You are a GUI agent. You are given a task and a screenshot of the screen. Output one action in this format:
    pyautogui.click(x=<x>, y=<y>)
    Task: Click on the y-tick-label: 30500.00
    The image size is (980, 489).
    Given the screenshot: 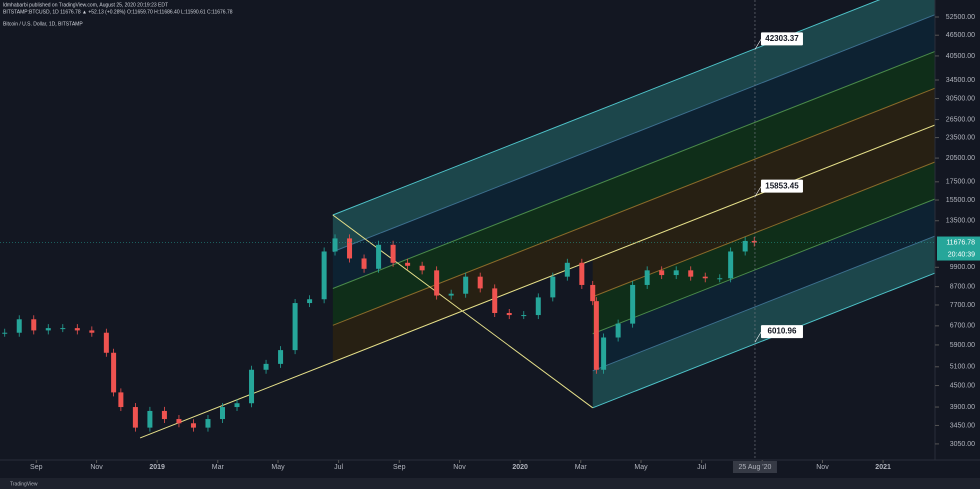 What is the action you would take?
    pyautogui.click(x=960, y=98)
    